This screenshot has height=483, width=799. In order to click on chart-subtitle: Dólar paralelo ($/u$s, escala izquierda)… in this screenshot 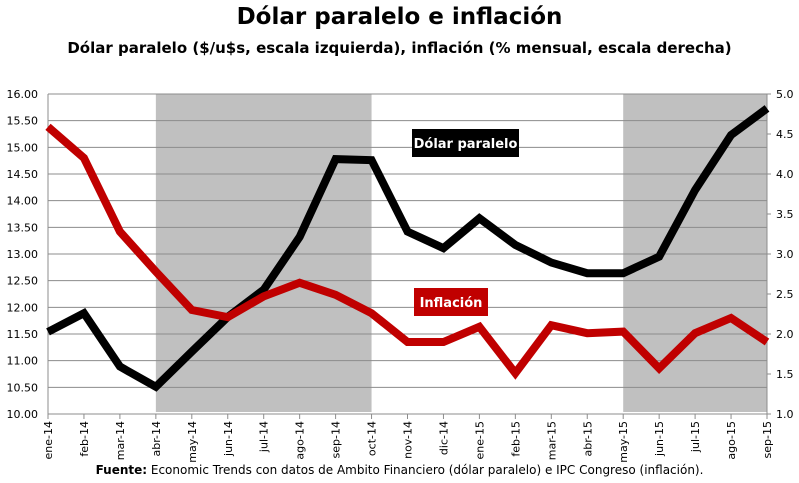, I will do `click(399, 48)`.